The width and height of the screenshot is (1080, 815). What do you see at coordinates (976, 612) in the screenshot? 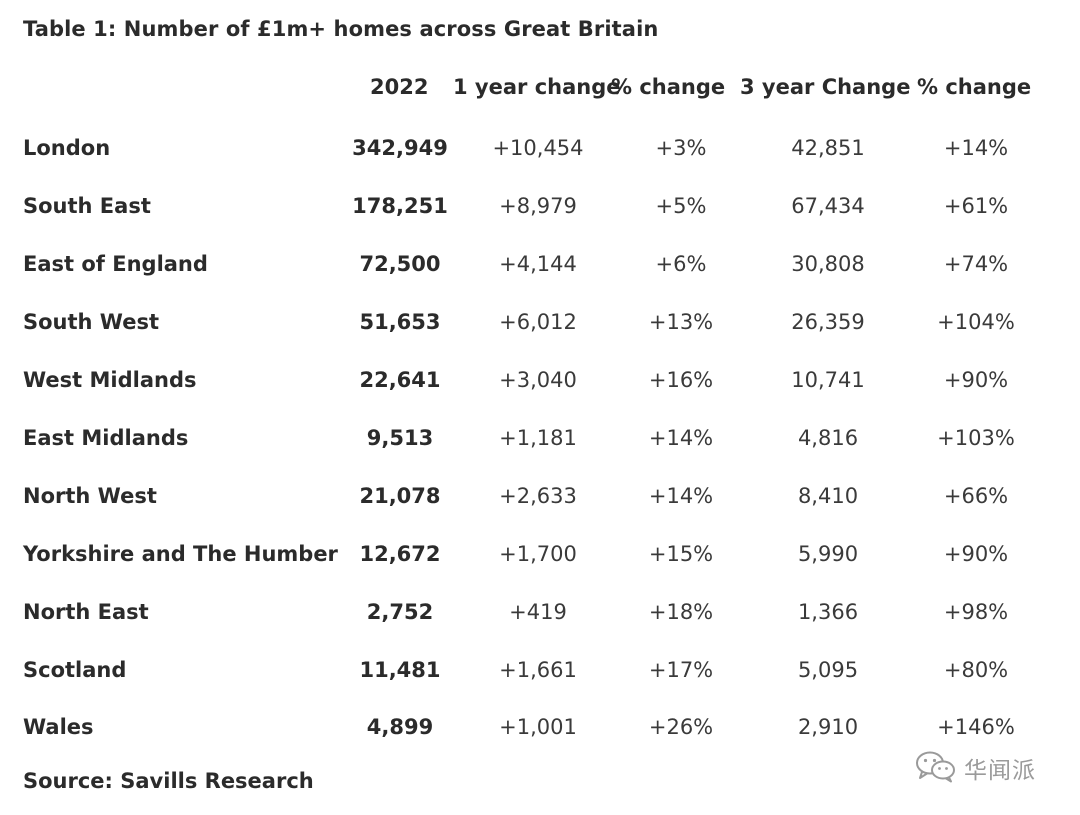
I see `pct-change-3-cell: +98%` at bounding box center [976, 612].